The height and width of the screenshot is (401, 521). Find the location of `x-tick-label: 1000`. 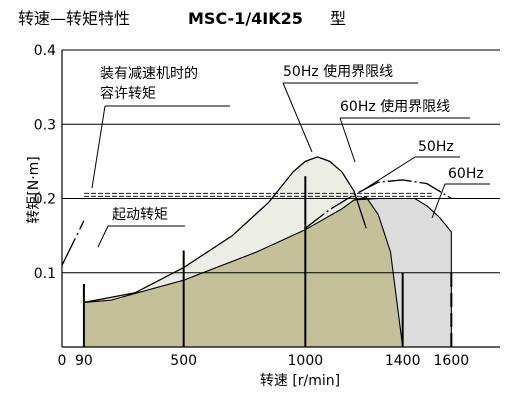

x-tick-label: 1000 is located at coordinates (306, 361).